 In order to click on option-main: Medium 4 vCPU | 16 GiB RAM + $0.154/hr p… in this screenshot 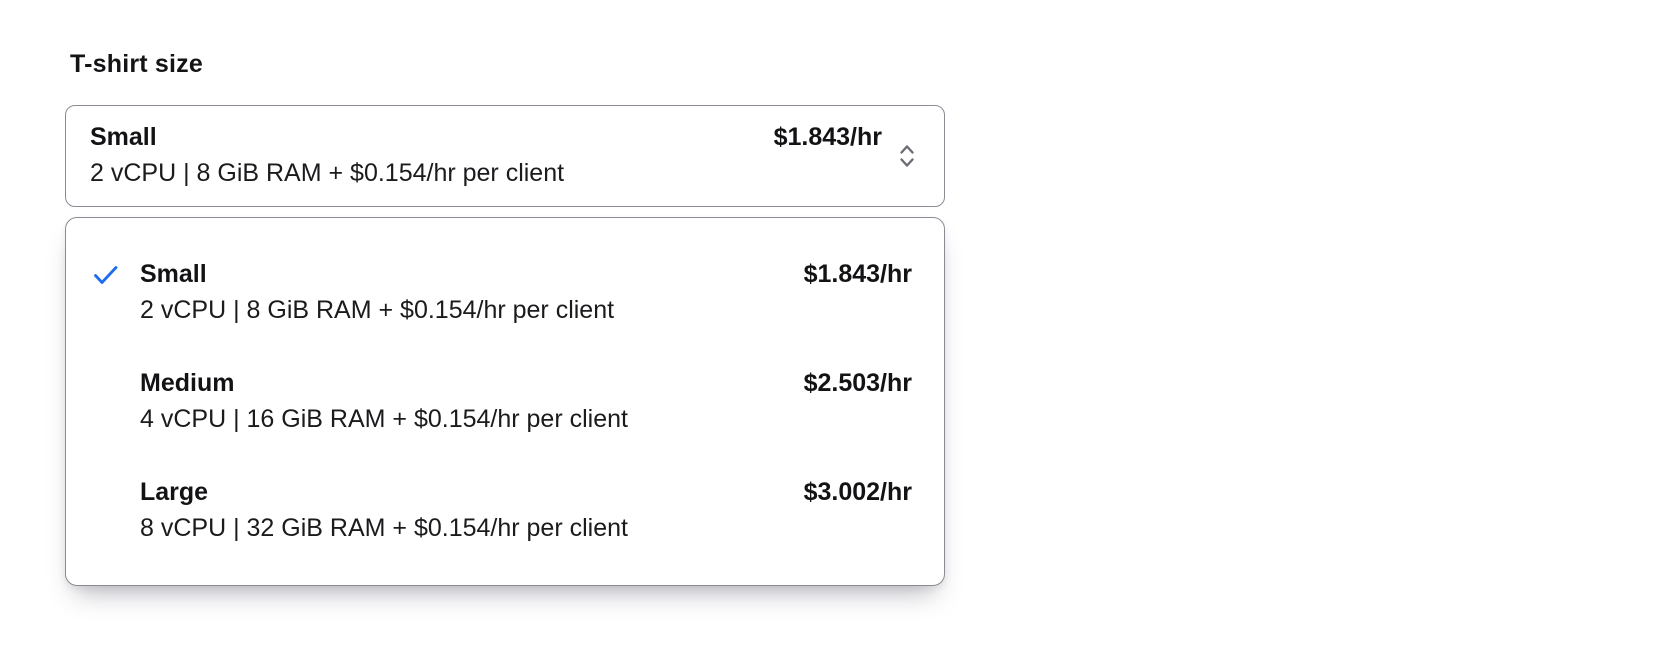, I will do `click(472, 401)`.